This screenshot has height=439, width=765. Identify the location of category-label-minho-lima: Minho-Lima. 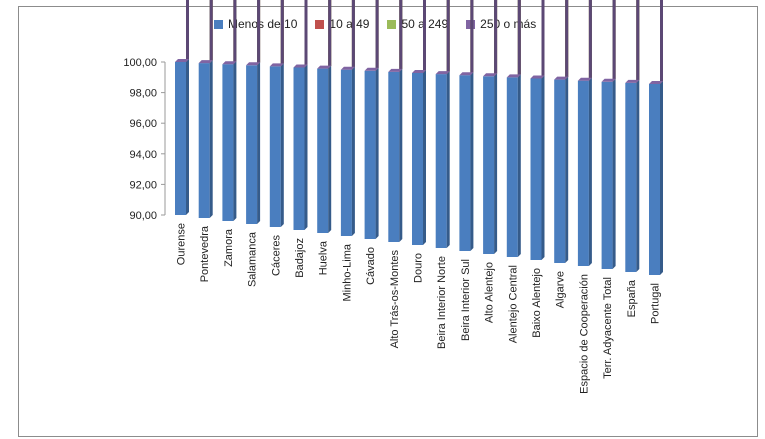
(347, 272).